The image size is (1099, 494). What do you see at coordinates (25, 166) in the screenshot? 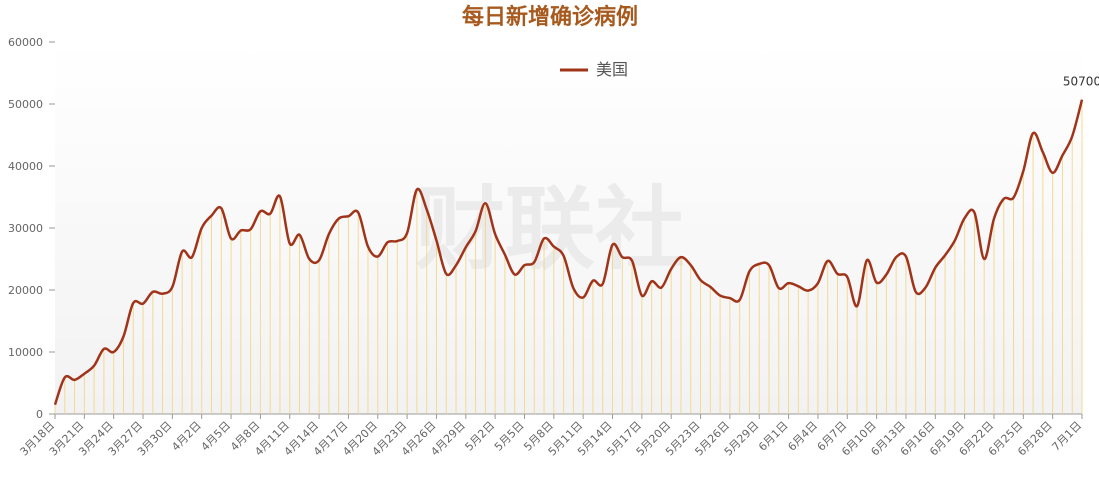
I see `y-tick-label: 40000` at bounding box center [25, 166].